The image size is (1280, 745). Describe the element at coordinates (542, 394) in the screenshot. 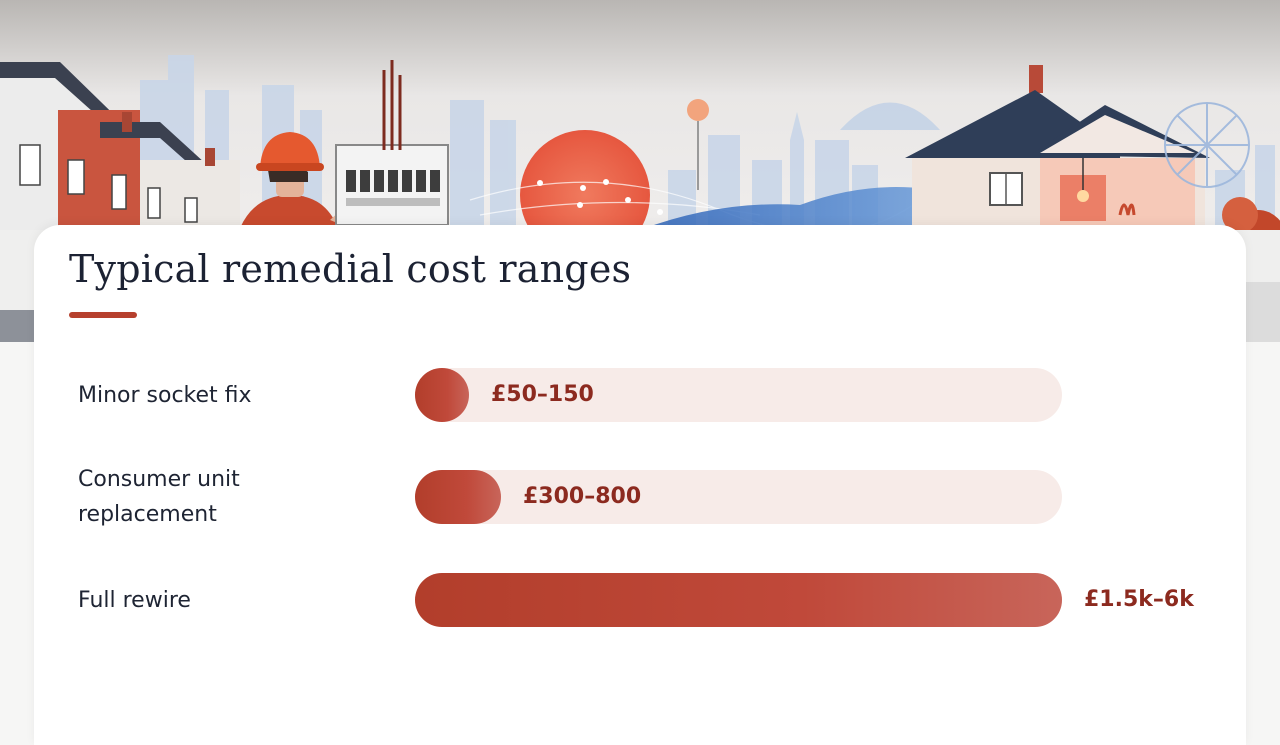

I see `bar-value-label: £50–150` at that location.